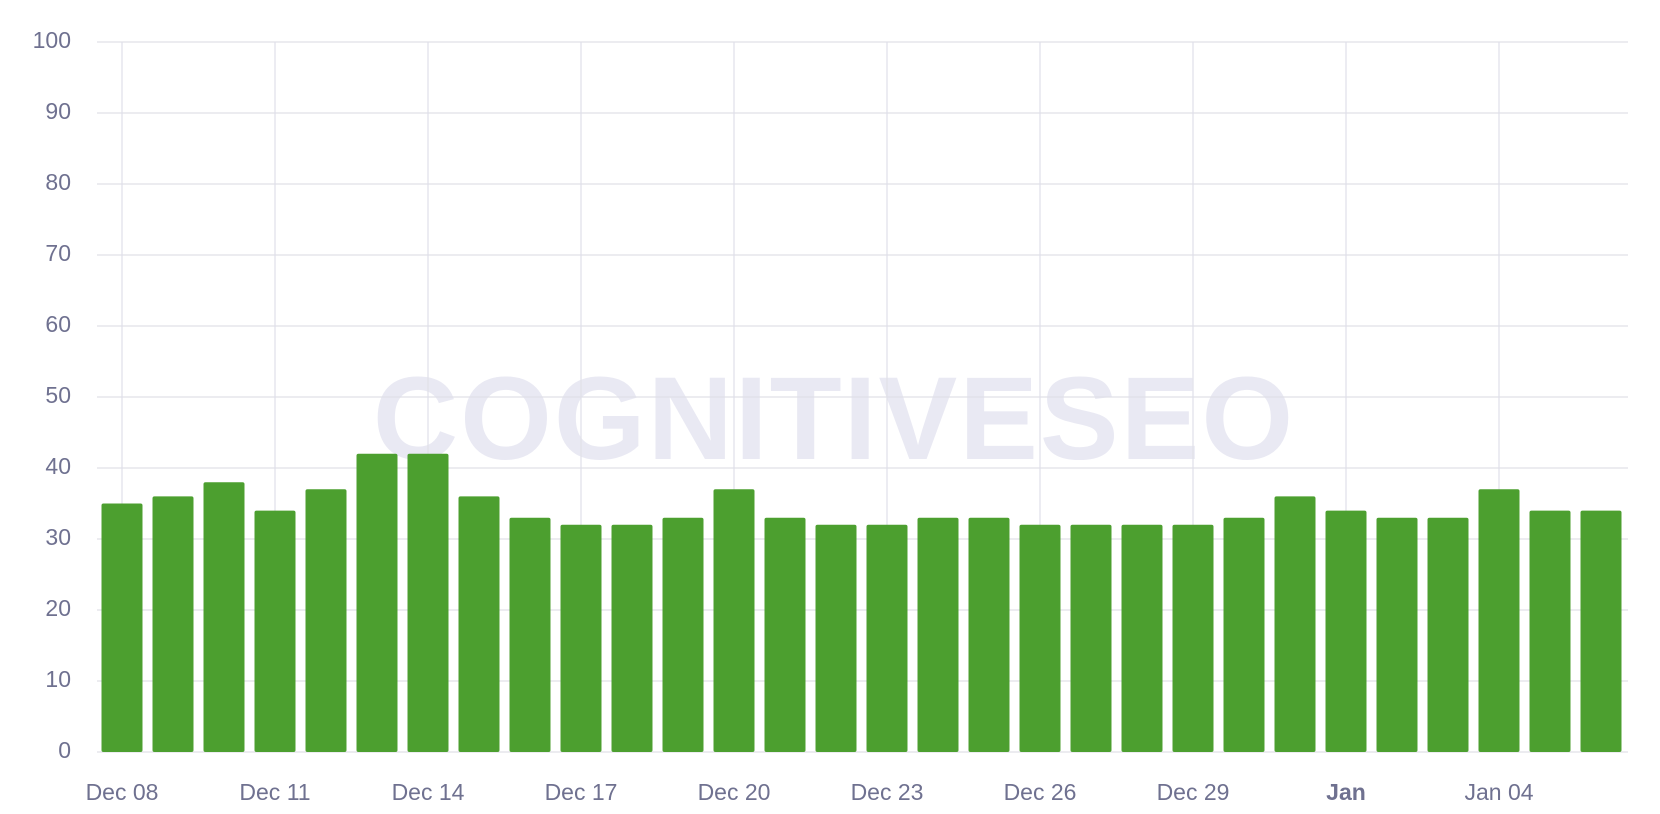 Image resolution: width=1660 pixels, height=814 pixels. What do you see at coordinates (64, 750) in the screenshot?
I see `y-tick-label: 0` at bounding box center [64, 750].